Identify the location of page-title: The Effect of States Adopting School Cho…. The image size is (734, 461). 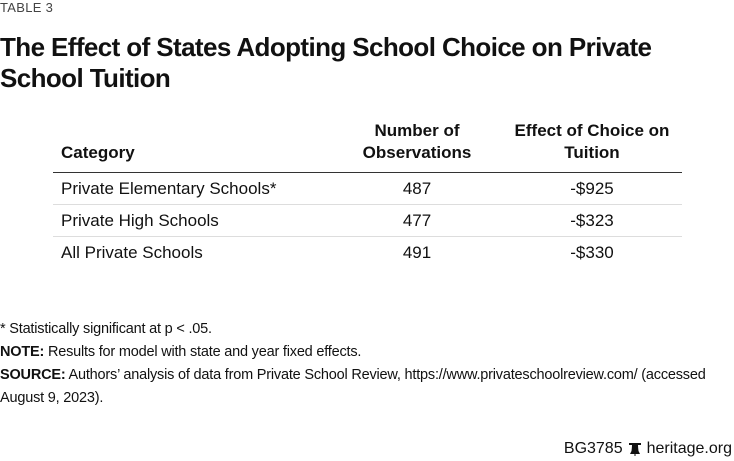
(326, 62).